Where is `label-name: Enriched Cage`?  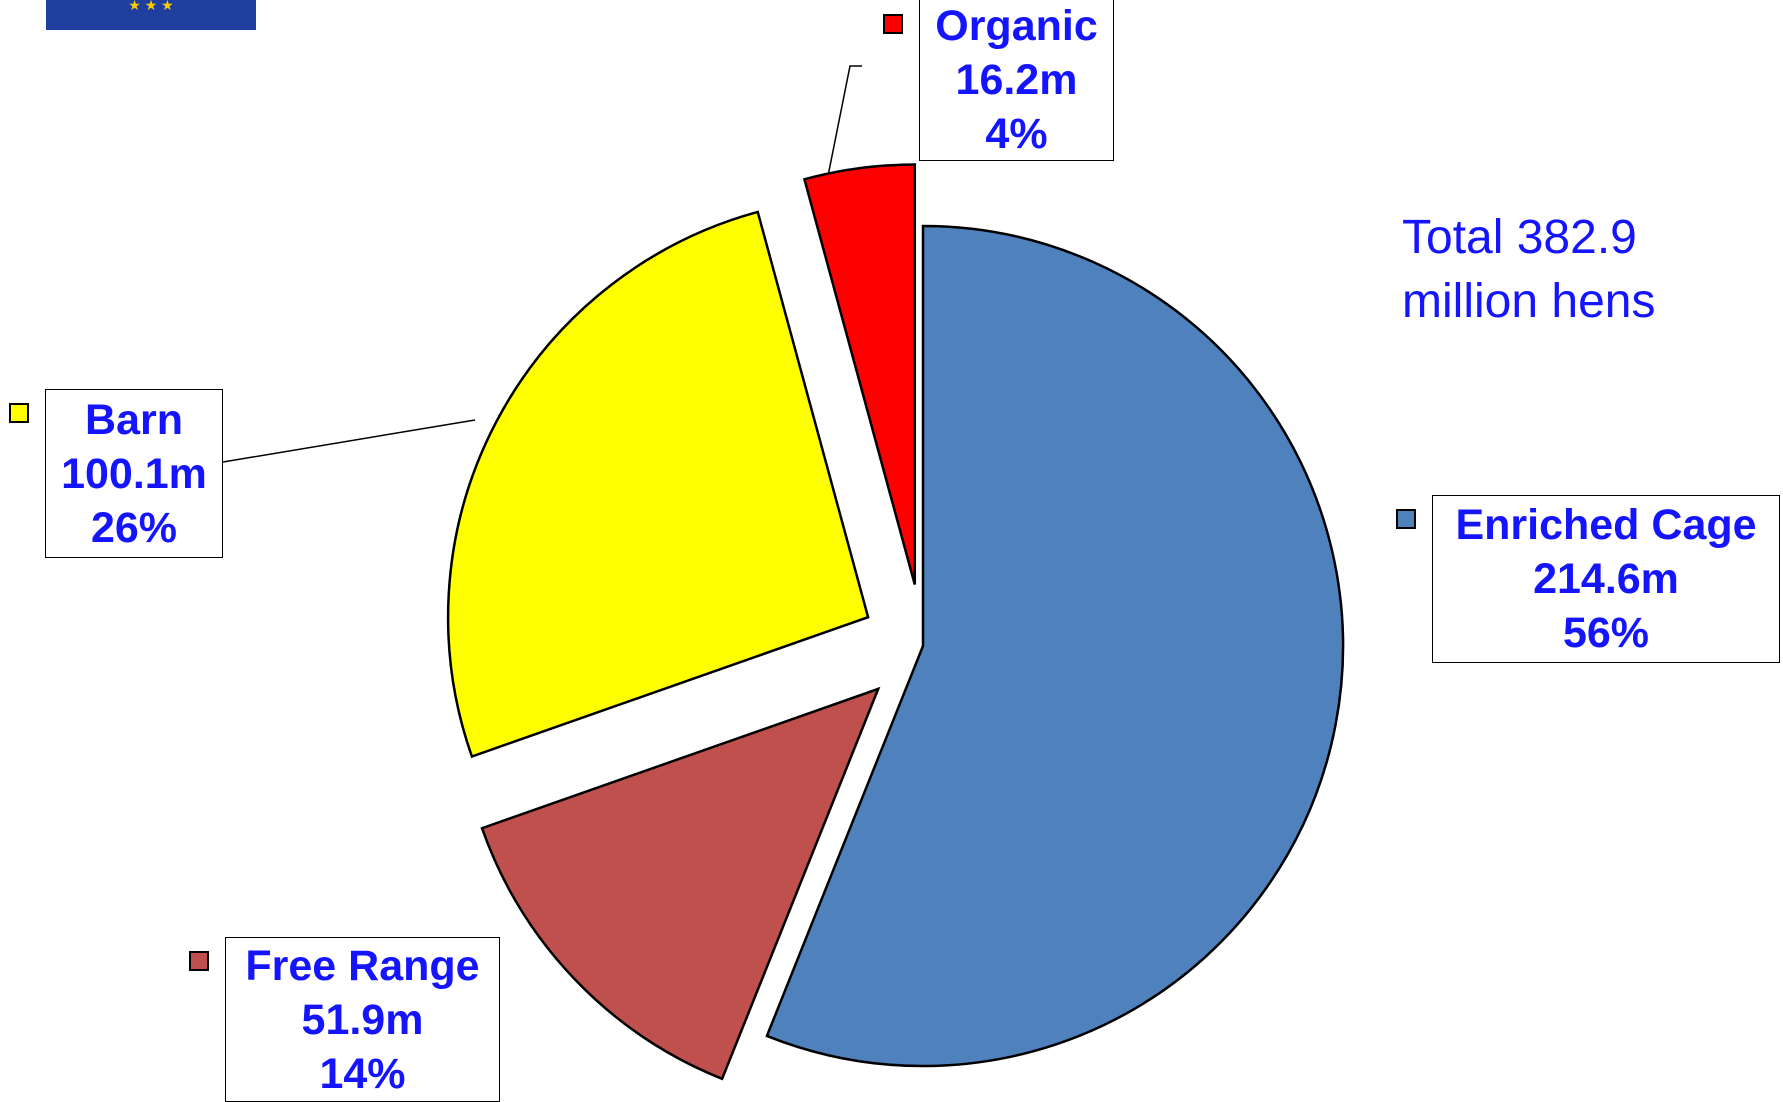
label-name: Enriched Cage is located at coordinates (1606, 525).